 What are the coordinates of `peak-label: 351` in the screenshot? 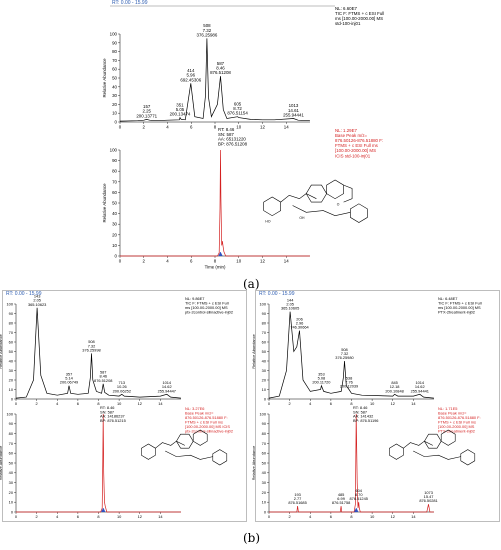 It's located at (180, 104).